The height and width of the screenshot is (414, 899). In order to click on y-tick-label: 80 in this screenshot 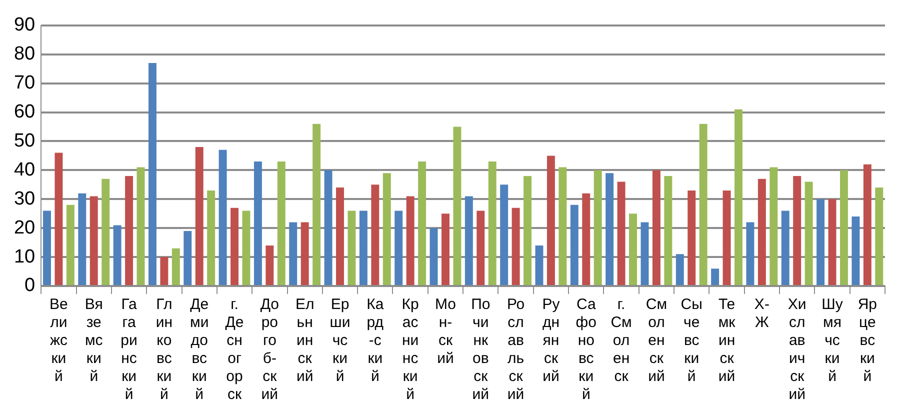, I will do `click(25, 54)`.